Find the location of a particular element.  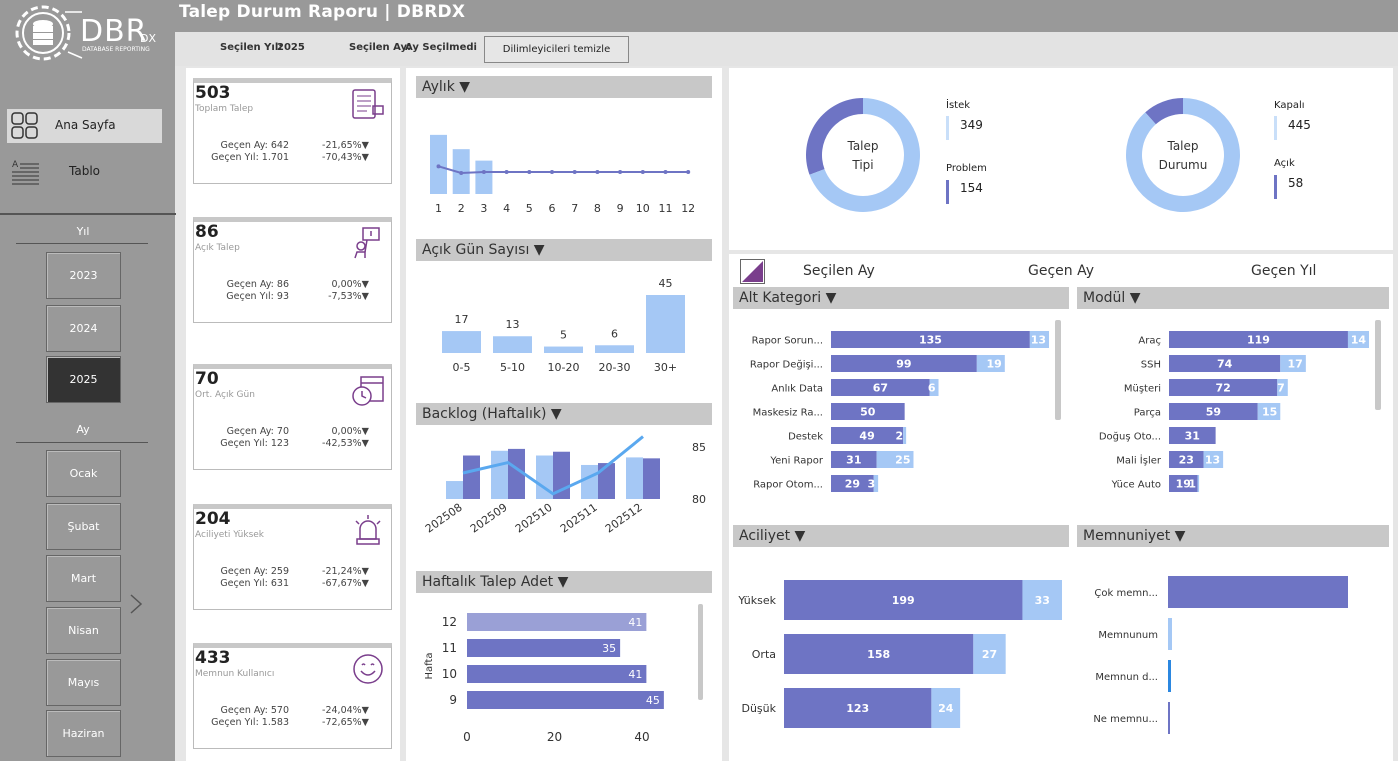

urgency-chart: 199 33 Yüksek 158 27 Orta 123 24 Düşük is located at coordinates (901, 650).